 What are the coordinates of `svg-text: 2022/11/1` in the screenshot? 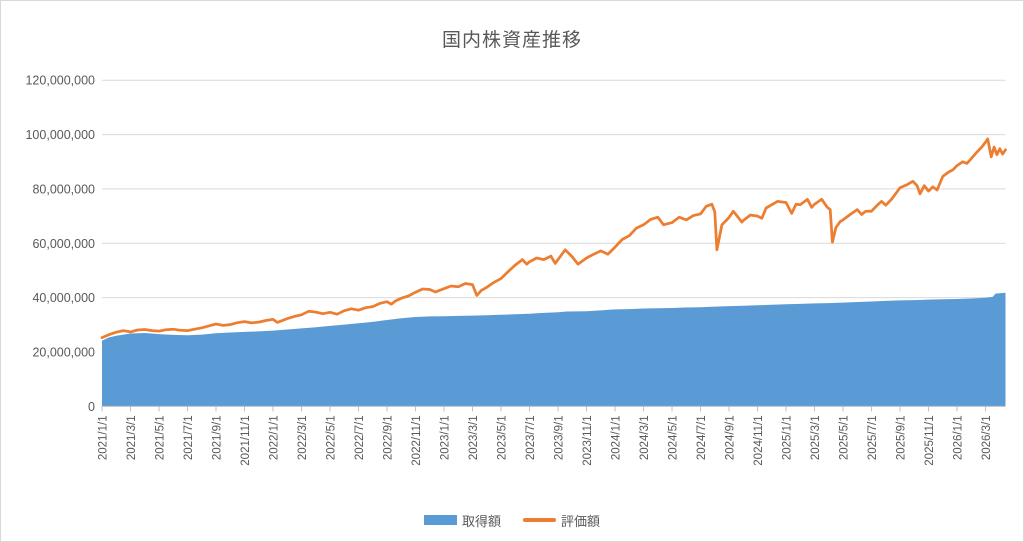 It's located at (417, 440).